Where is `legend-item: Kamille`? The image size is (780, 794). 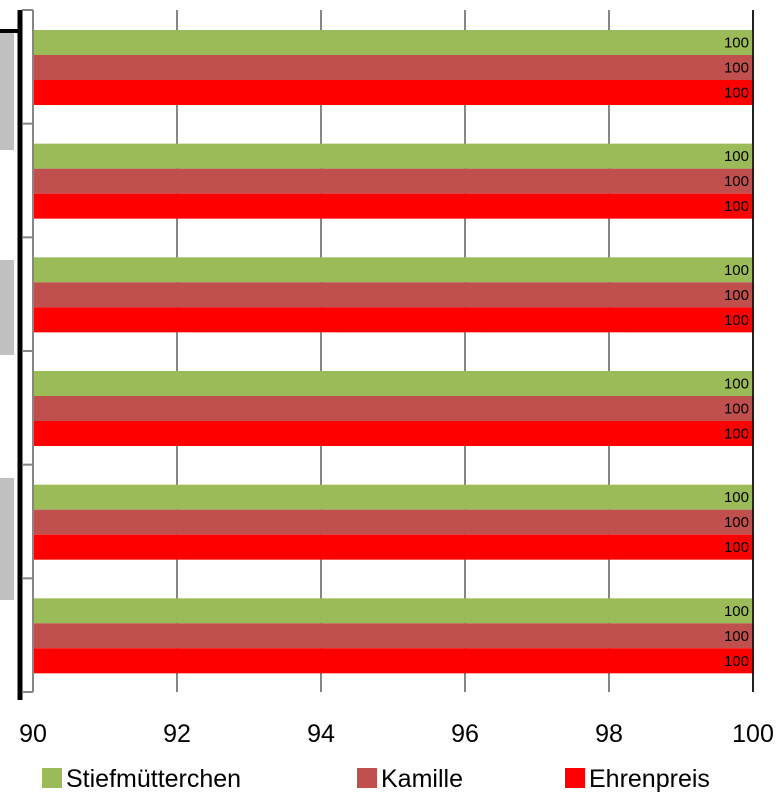 legend-item: Kamille is located at coordinates (410, 779).